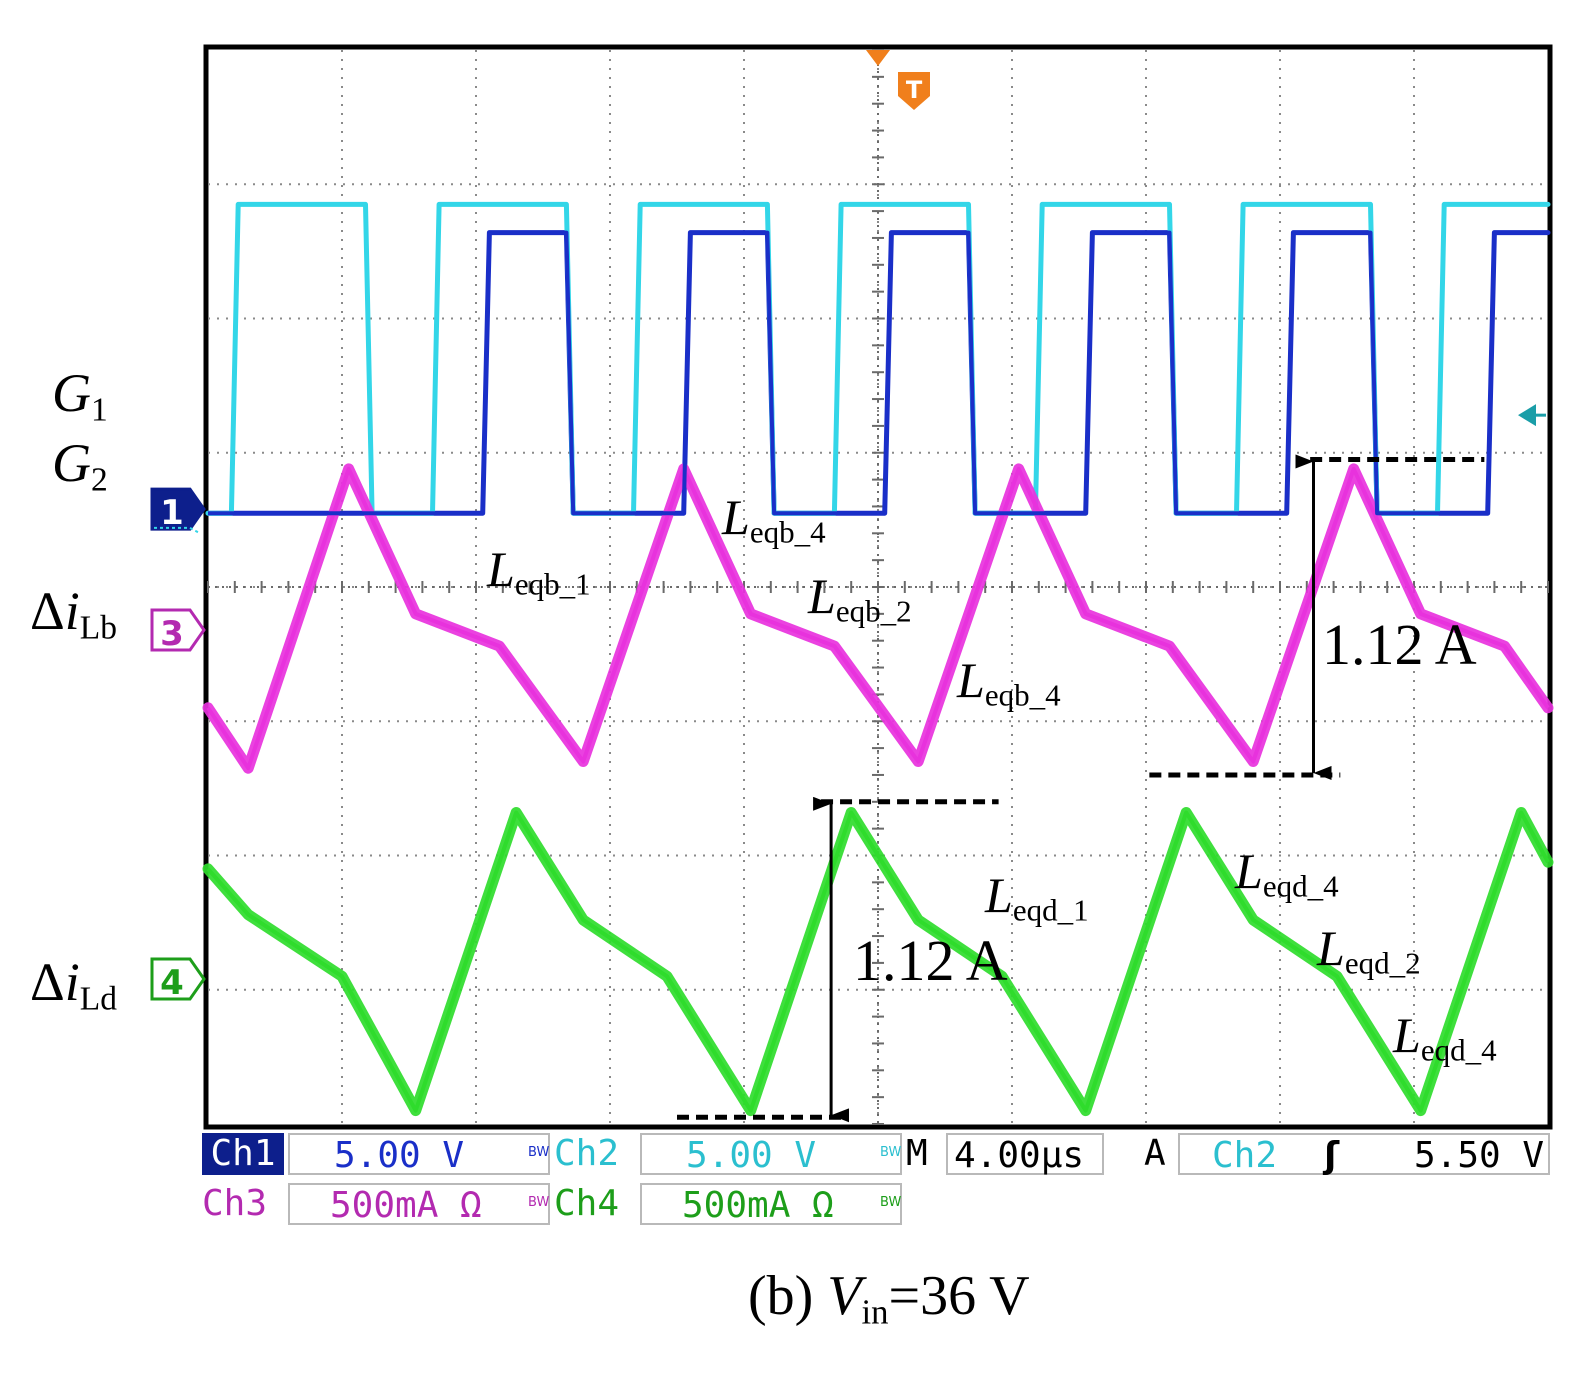 The width and height of the screenshot is (1593, 1383). I want to click on ch2-marker-outline, so click(177, 530).